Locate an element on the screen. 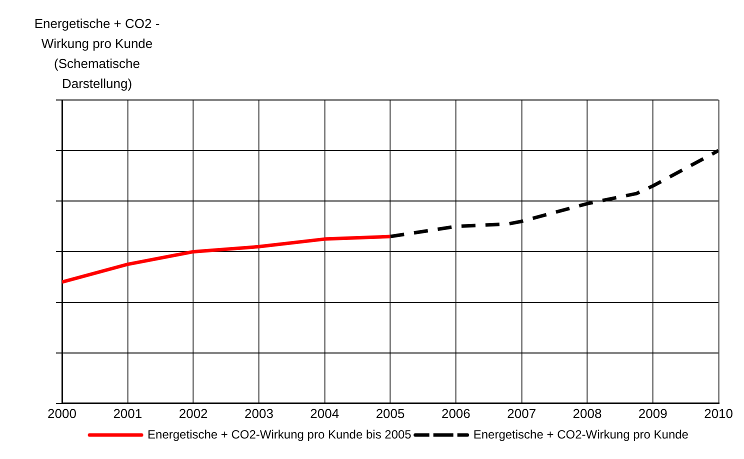  x-tick-label: 2008 is located at coordinates (587, 413).